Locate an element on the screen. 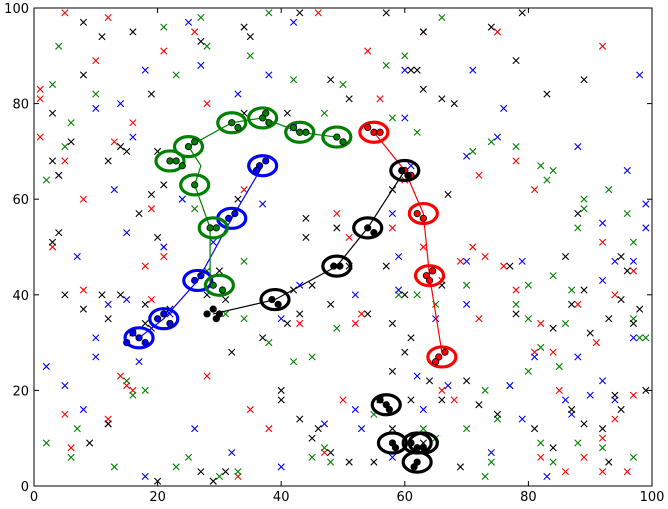 Image resolution: width=668 pixels, height=509 pixels. y-tick-label: 0 is located at coordinates (25, 487).